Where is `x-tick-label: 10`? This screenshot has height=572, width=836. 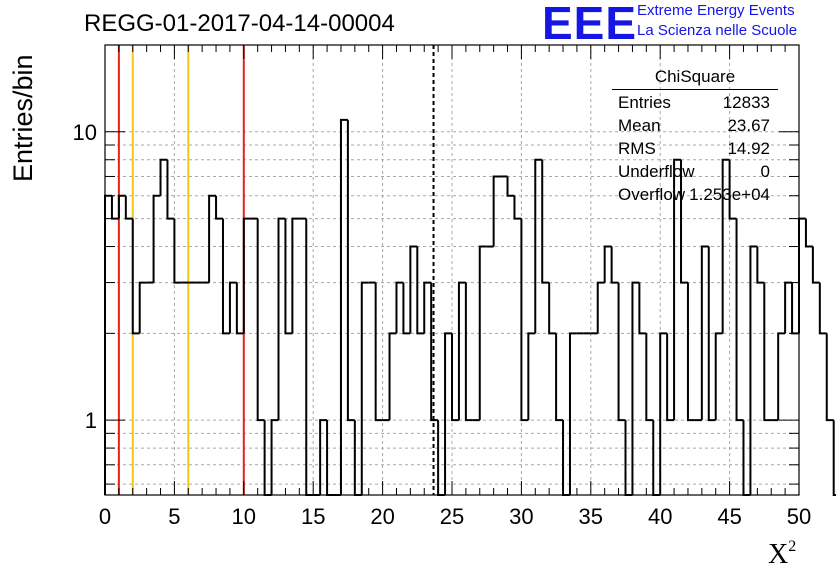 x-tick-label: 10 is located at coordinates (244, 516).